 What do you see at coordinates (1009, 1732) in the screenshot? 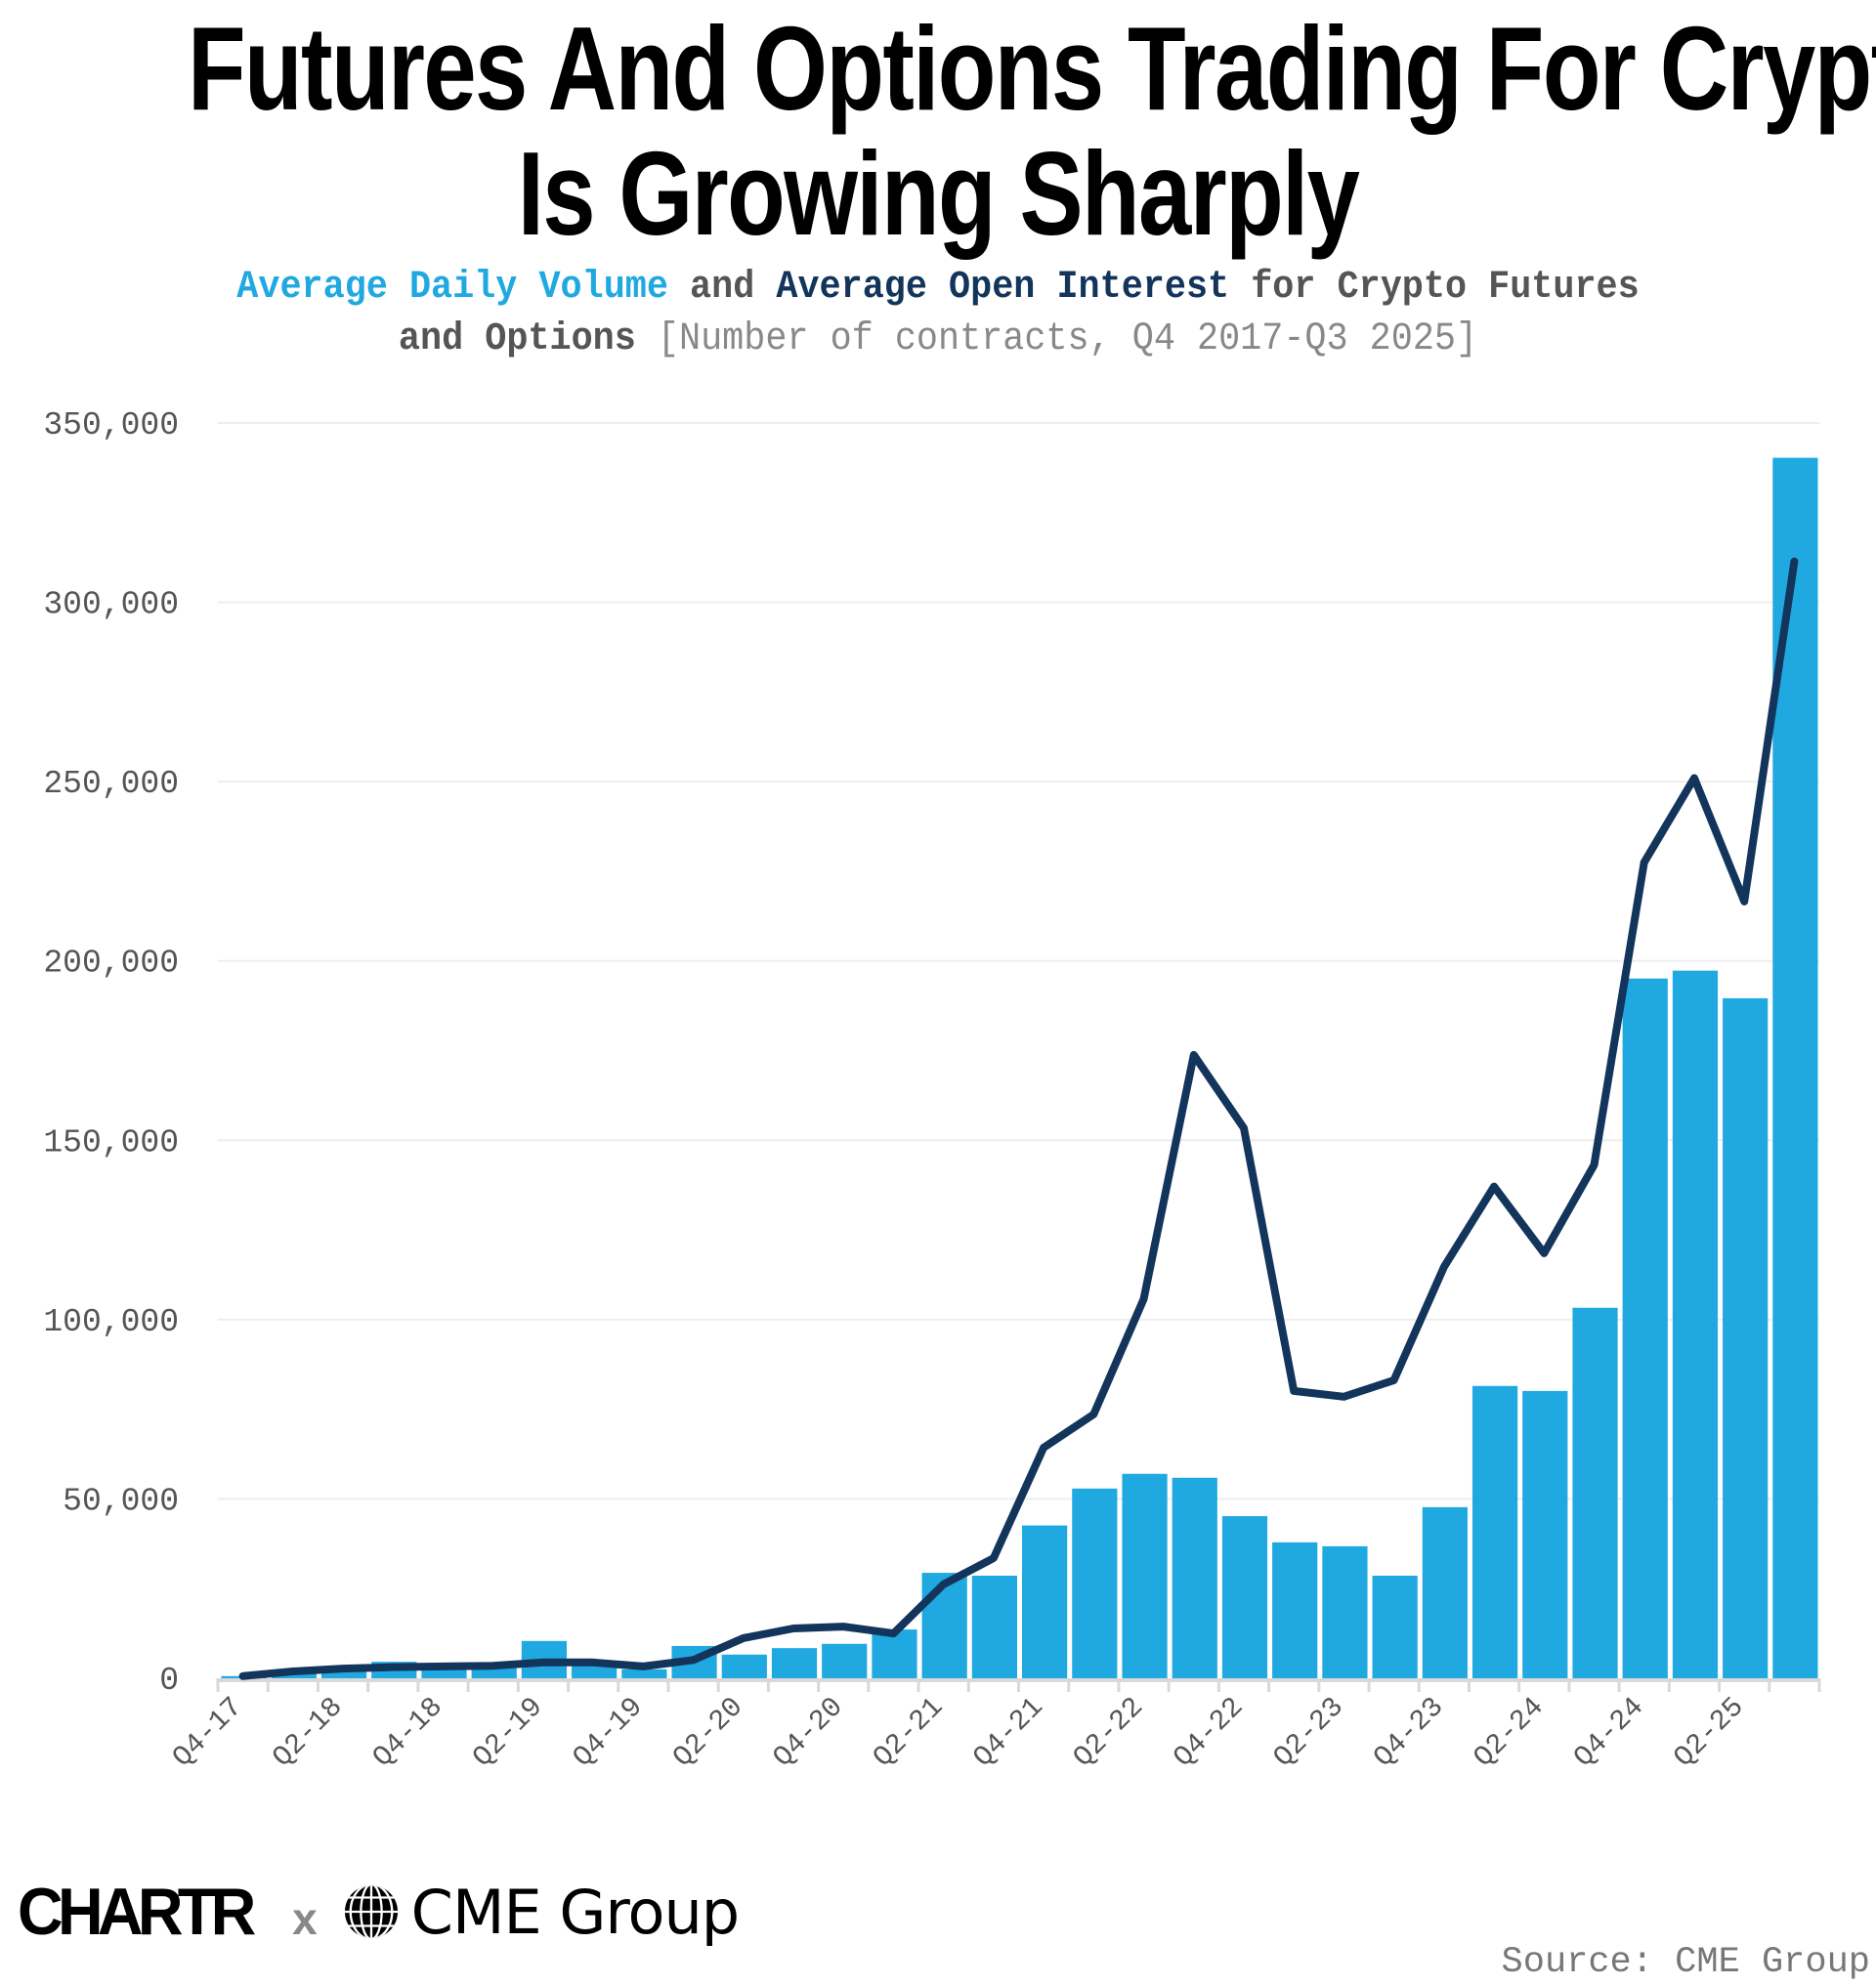
I see `x-tick-label: Q4-21` at bounding box center [1009, 1732].